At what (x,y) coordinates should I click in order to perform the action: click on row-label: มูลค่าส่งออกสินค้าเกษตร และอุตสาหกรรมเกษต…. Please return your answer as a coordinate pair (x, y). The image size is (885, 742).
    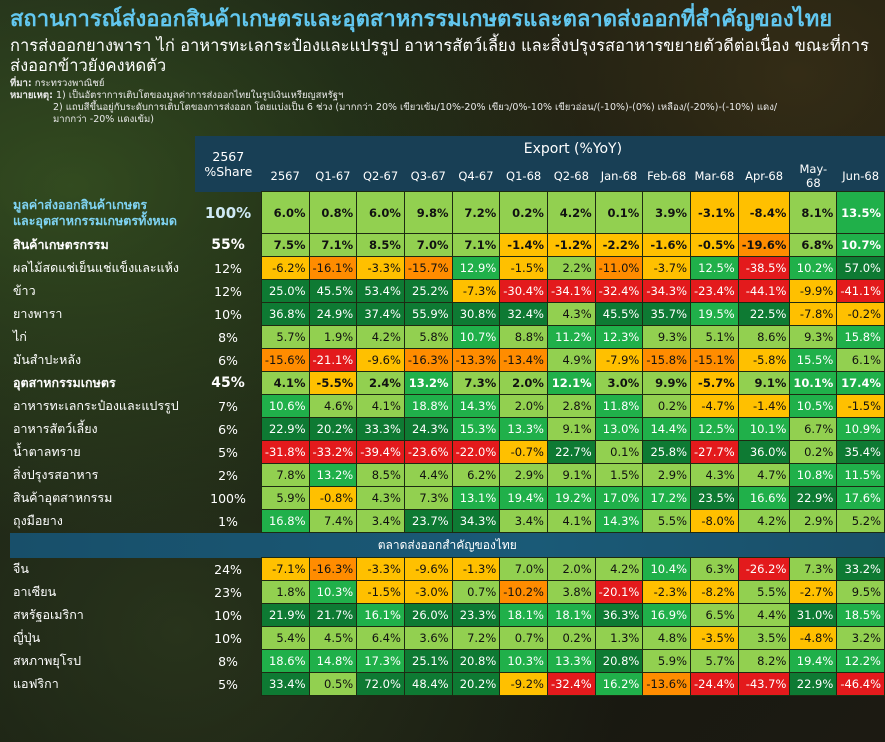
    Looking at the image, I should click on (95, 212).